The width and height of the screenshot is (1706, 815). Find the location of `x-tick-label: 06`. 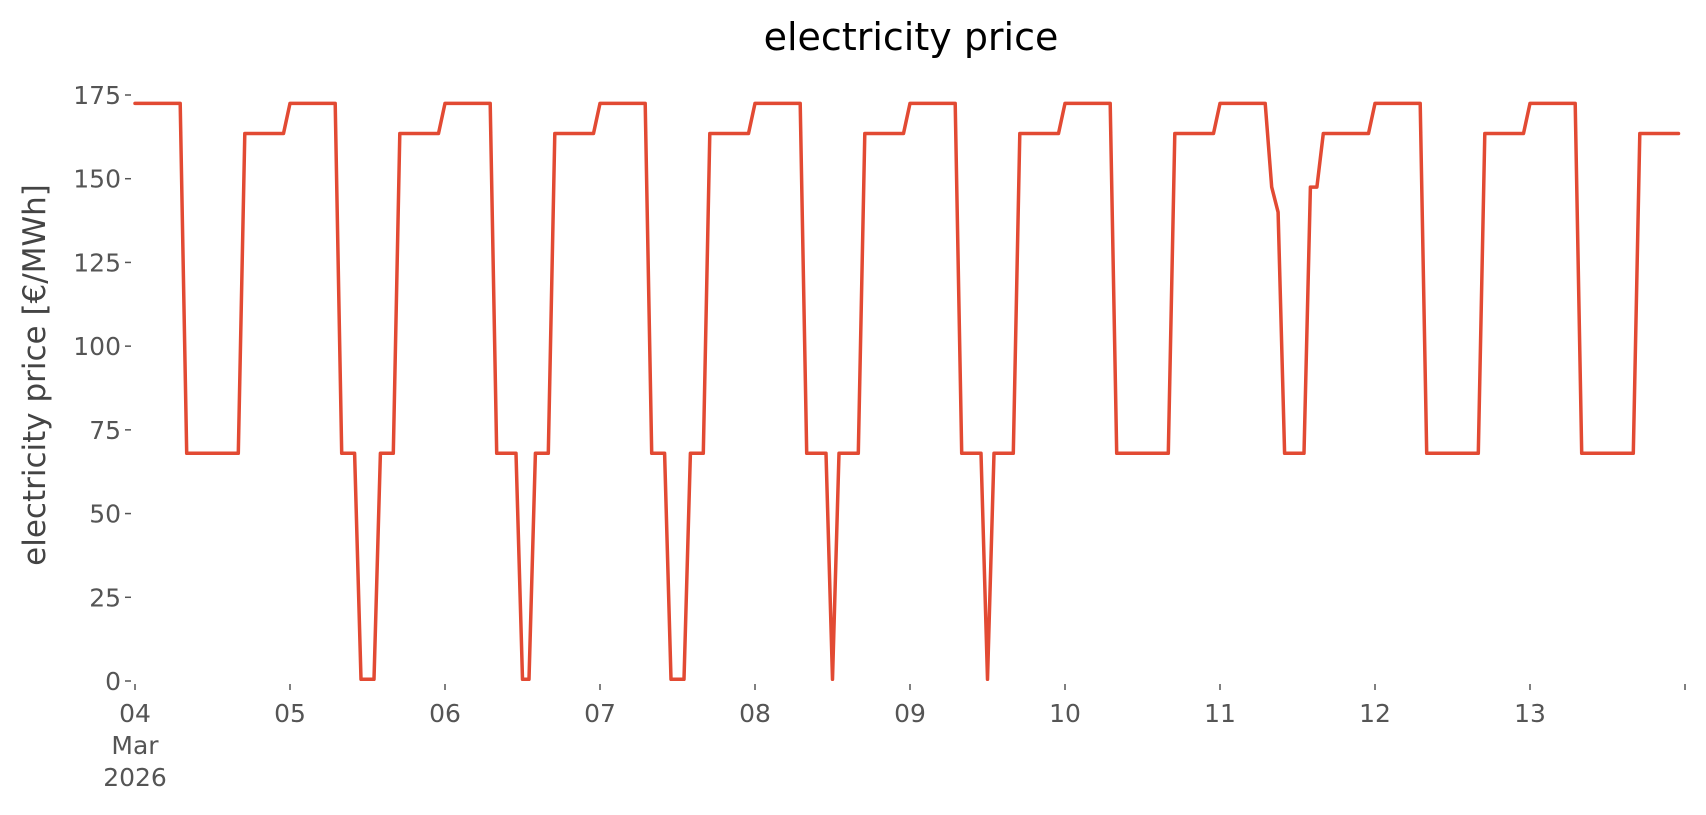

x-tick-label: 06 is located at coordinates (445, 713).